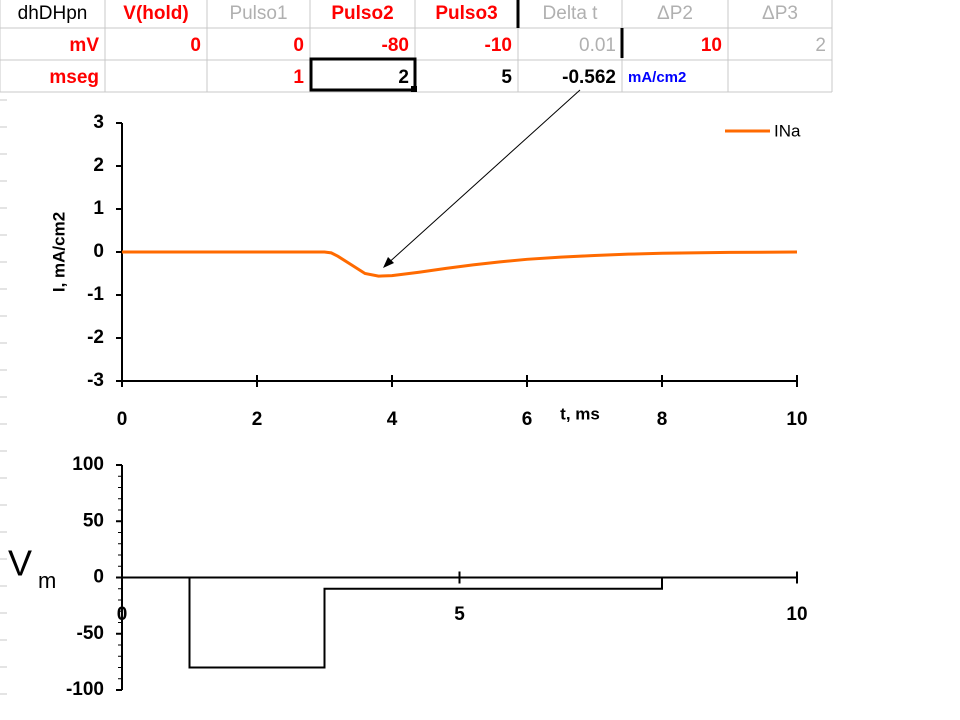 This screenshot has width=960, height=720. What do you see at coordinates (459, 614) in the screenshot?
I see `x-tick-label: 5` at bounding box center [459, 614].